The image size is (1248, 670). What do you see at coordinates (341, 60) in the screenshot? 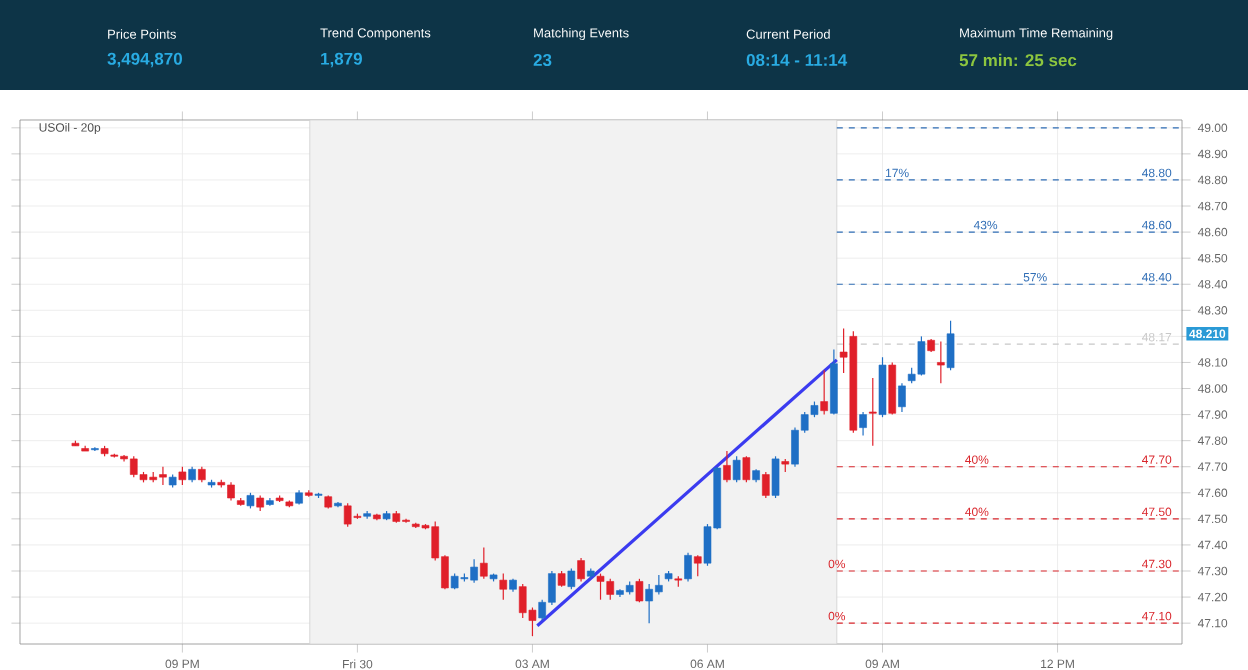
I see `text: 1,879` at bounding box center [341, 60].